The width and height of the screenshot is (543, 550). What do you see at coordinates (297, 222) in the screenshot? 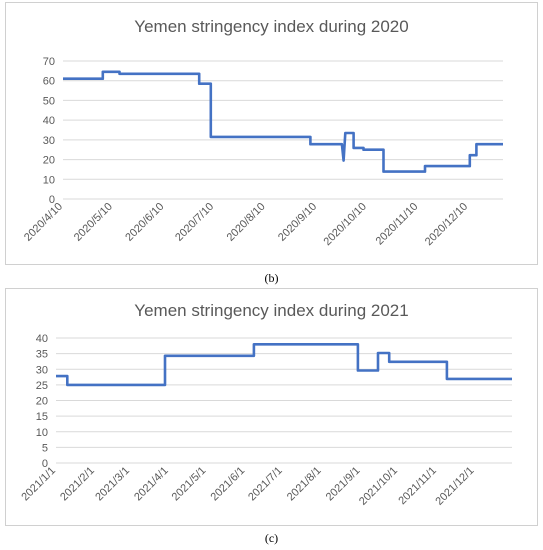
I see `x-tick-label: 2020/9/10` at bounding box center [297, 222].